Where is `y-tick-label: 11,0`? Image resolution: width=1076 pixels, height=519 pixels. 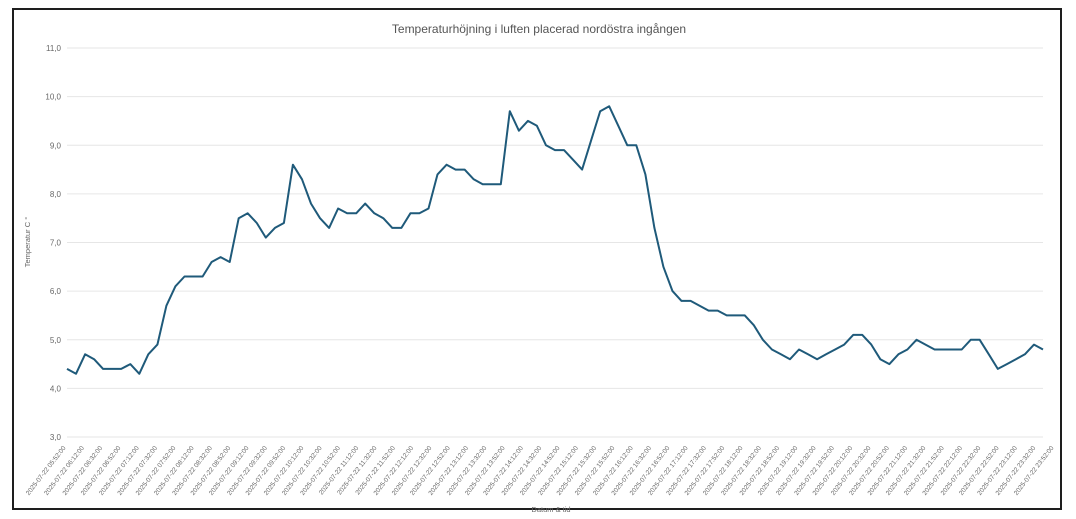 y-tick-label: 11,0 is located at coordinates (54, 48).